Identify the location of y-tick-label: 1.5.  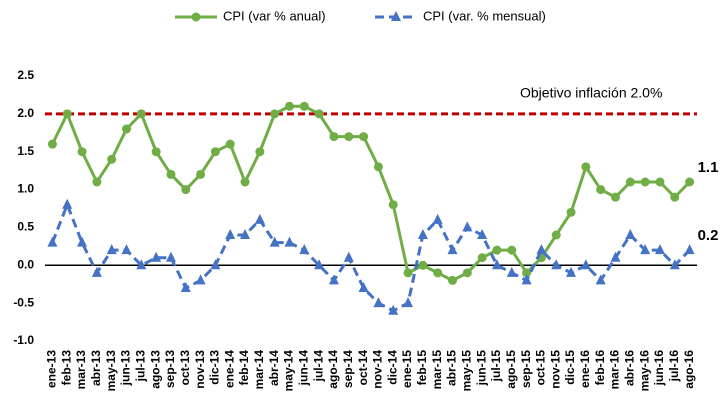
(25, 151).